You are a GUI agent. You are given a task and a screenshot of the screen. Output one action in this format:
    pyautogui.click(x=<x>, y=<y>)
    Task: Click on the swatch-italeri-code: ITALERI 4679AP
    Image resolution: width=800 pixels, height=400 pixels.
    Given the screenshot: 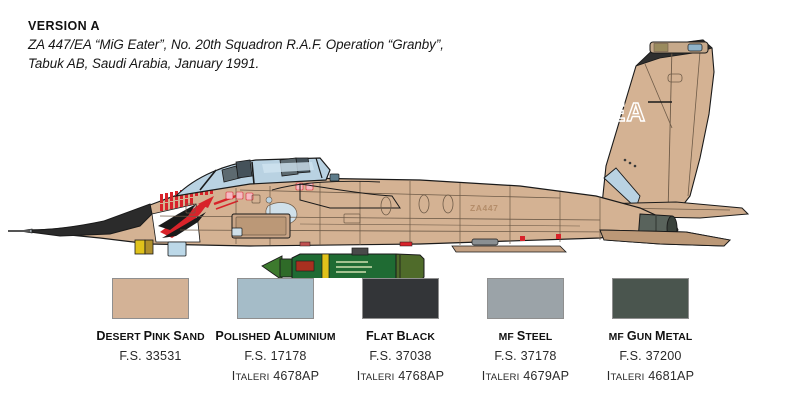 What is the action you would take?
    pyautogui.click(x=525, y=375)
    